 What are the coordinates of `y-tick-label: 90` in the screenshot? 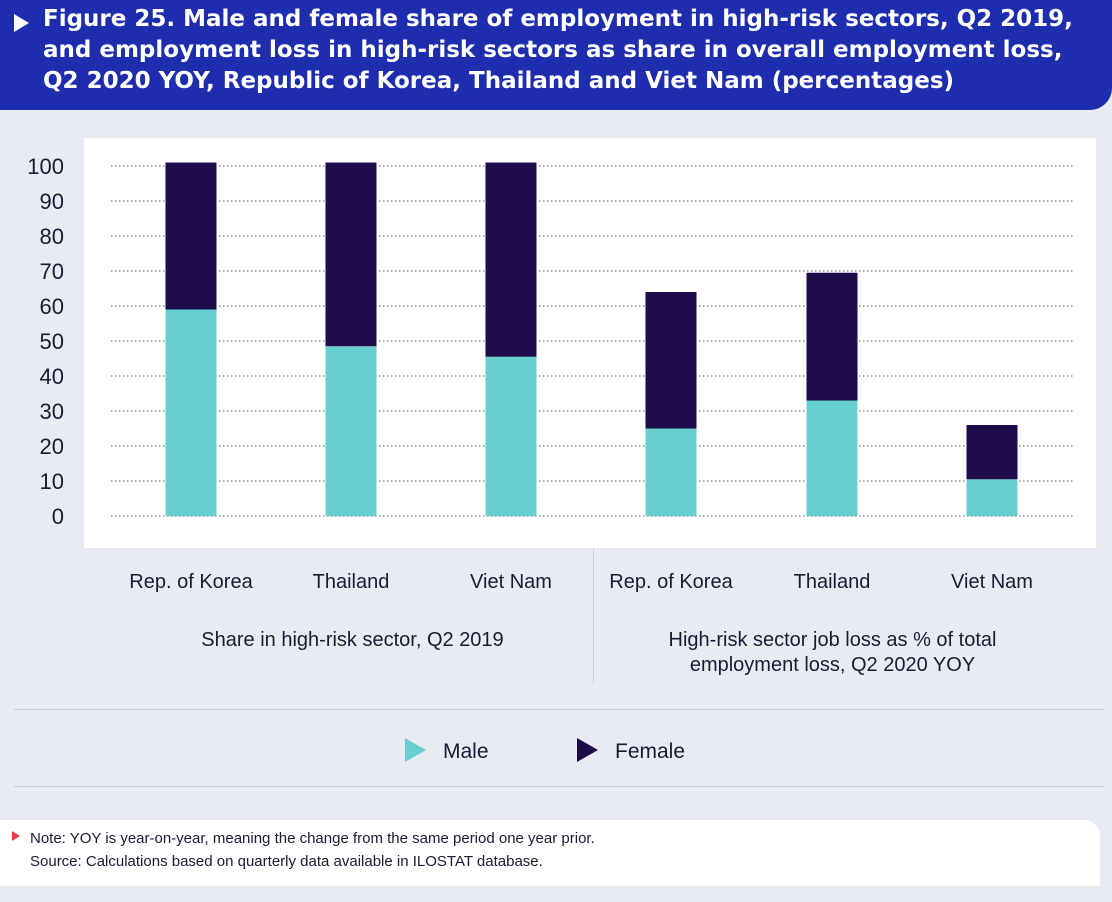 It's located at (52, 201).